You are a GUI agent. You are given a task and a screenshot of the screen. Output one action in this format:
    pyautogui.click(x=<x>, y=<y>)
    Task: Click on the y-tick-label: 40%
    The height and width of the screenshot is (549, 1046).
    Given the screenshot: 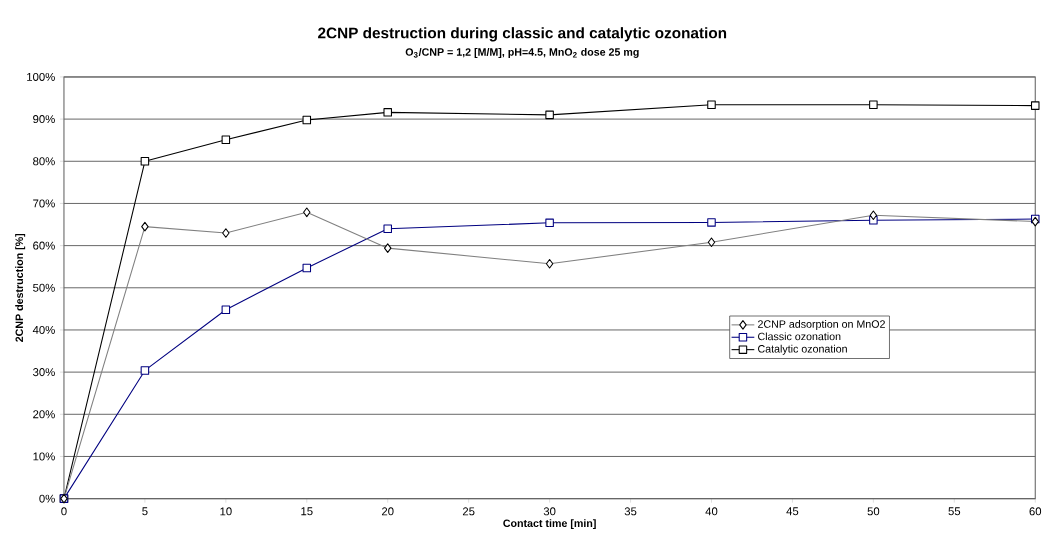 What is the action you would take?
    pyautogui.click(x=43, y=330)
    